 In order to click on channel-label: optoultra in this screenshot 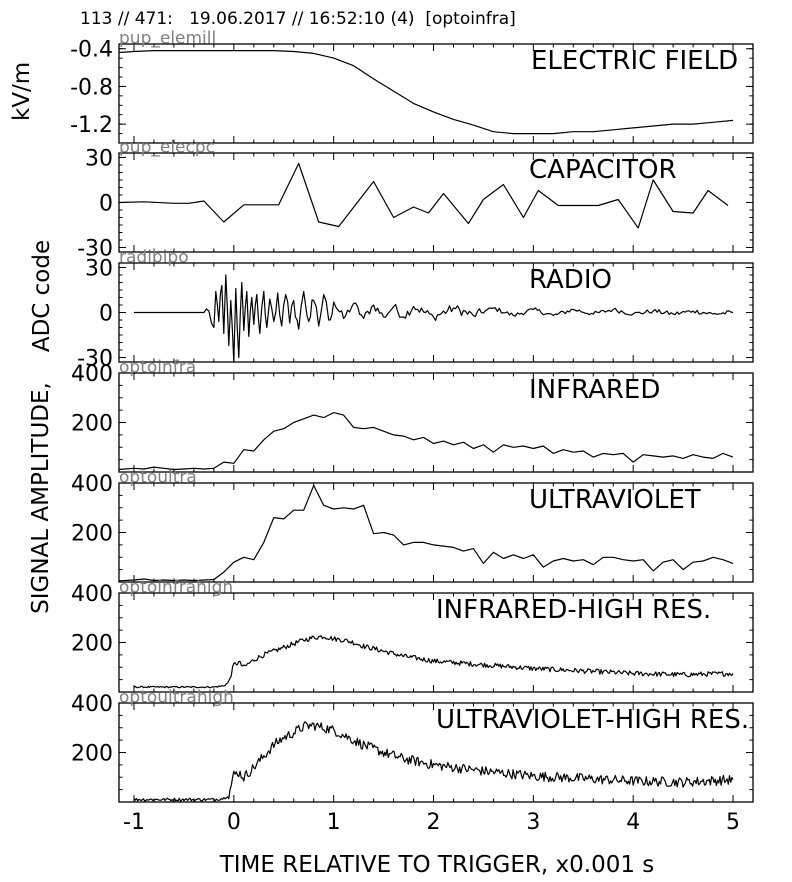, I will do `click(158, 478)`.